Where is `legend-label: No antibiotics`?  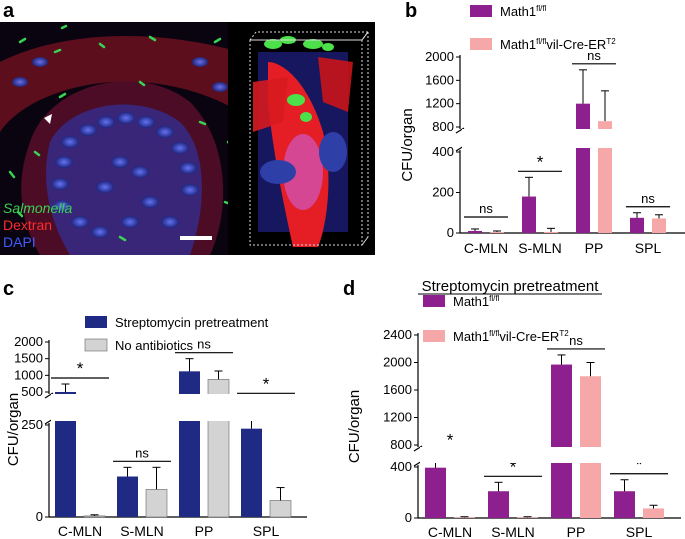
legend-label: No antibiotics is located at coordinates (154, 345).